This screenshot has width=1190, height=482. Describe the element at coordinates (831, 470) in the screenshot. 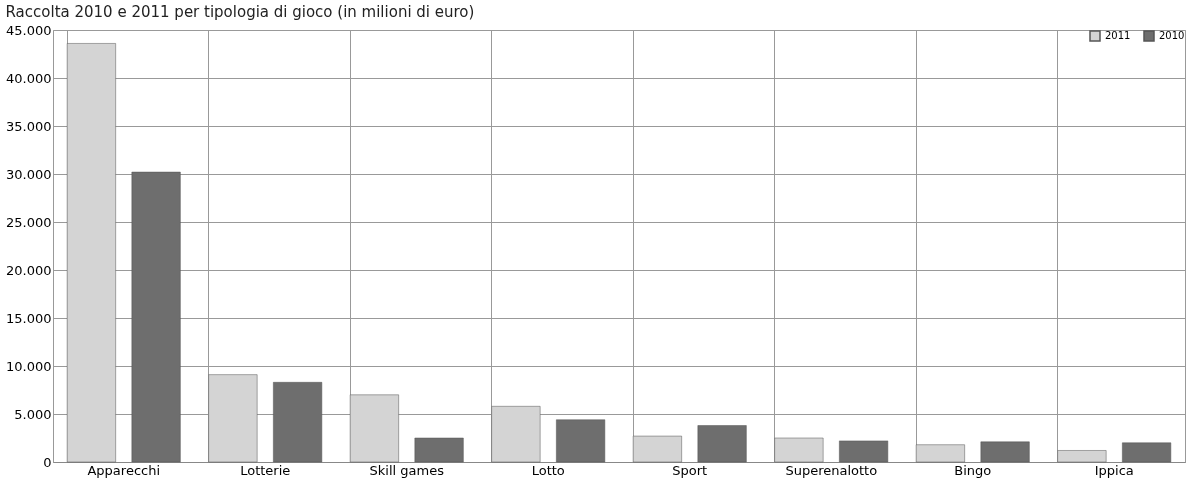

I see `x-tick-label: Superenalotto` at that location.